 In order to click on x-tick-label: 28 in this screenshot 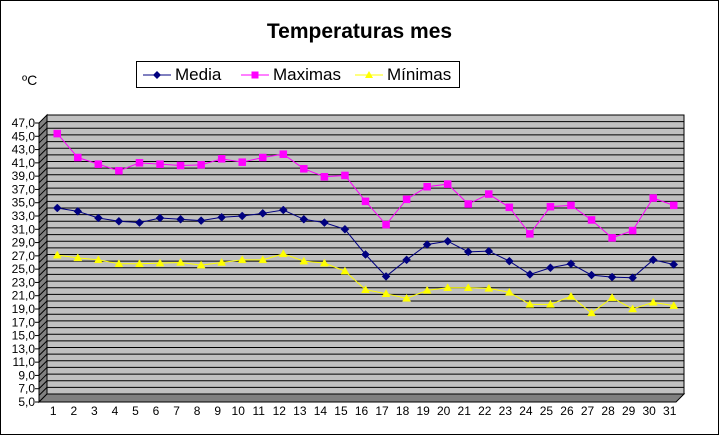, I will do `click(608, 411)`.